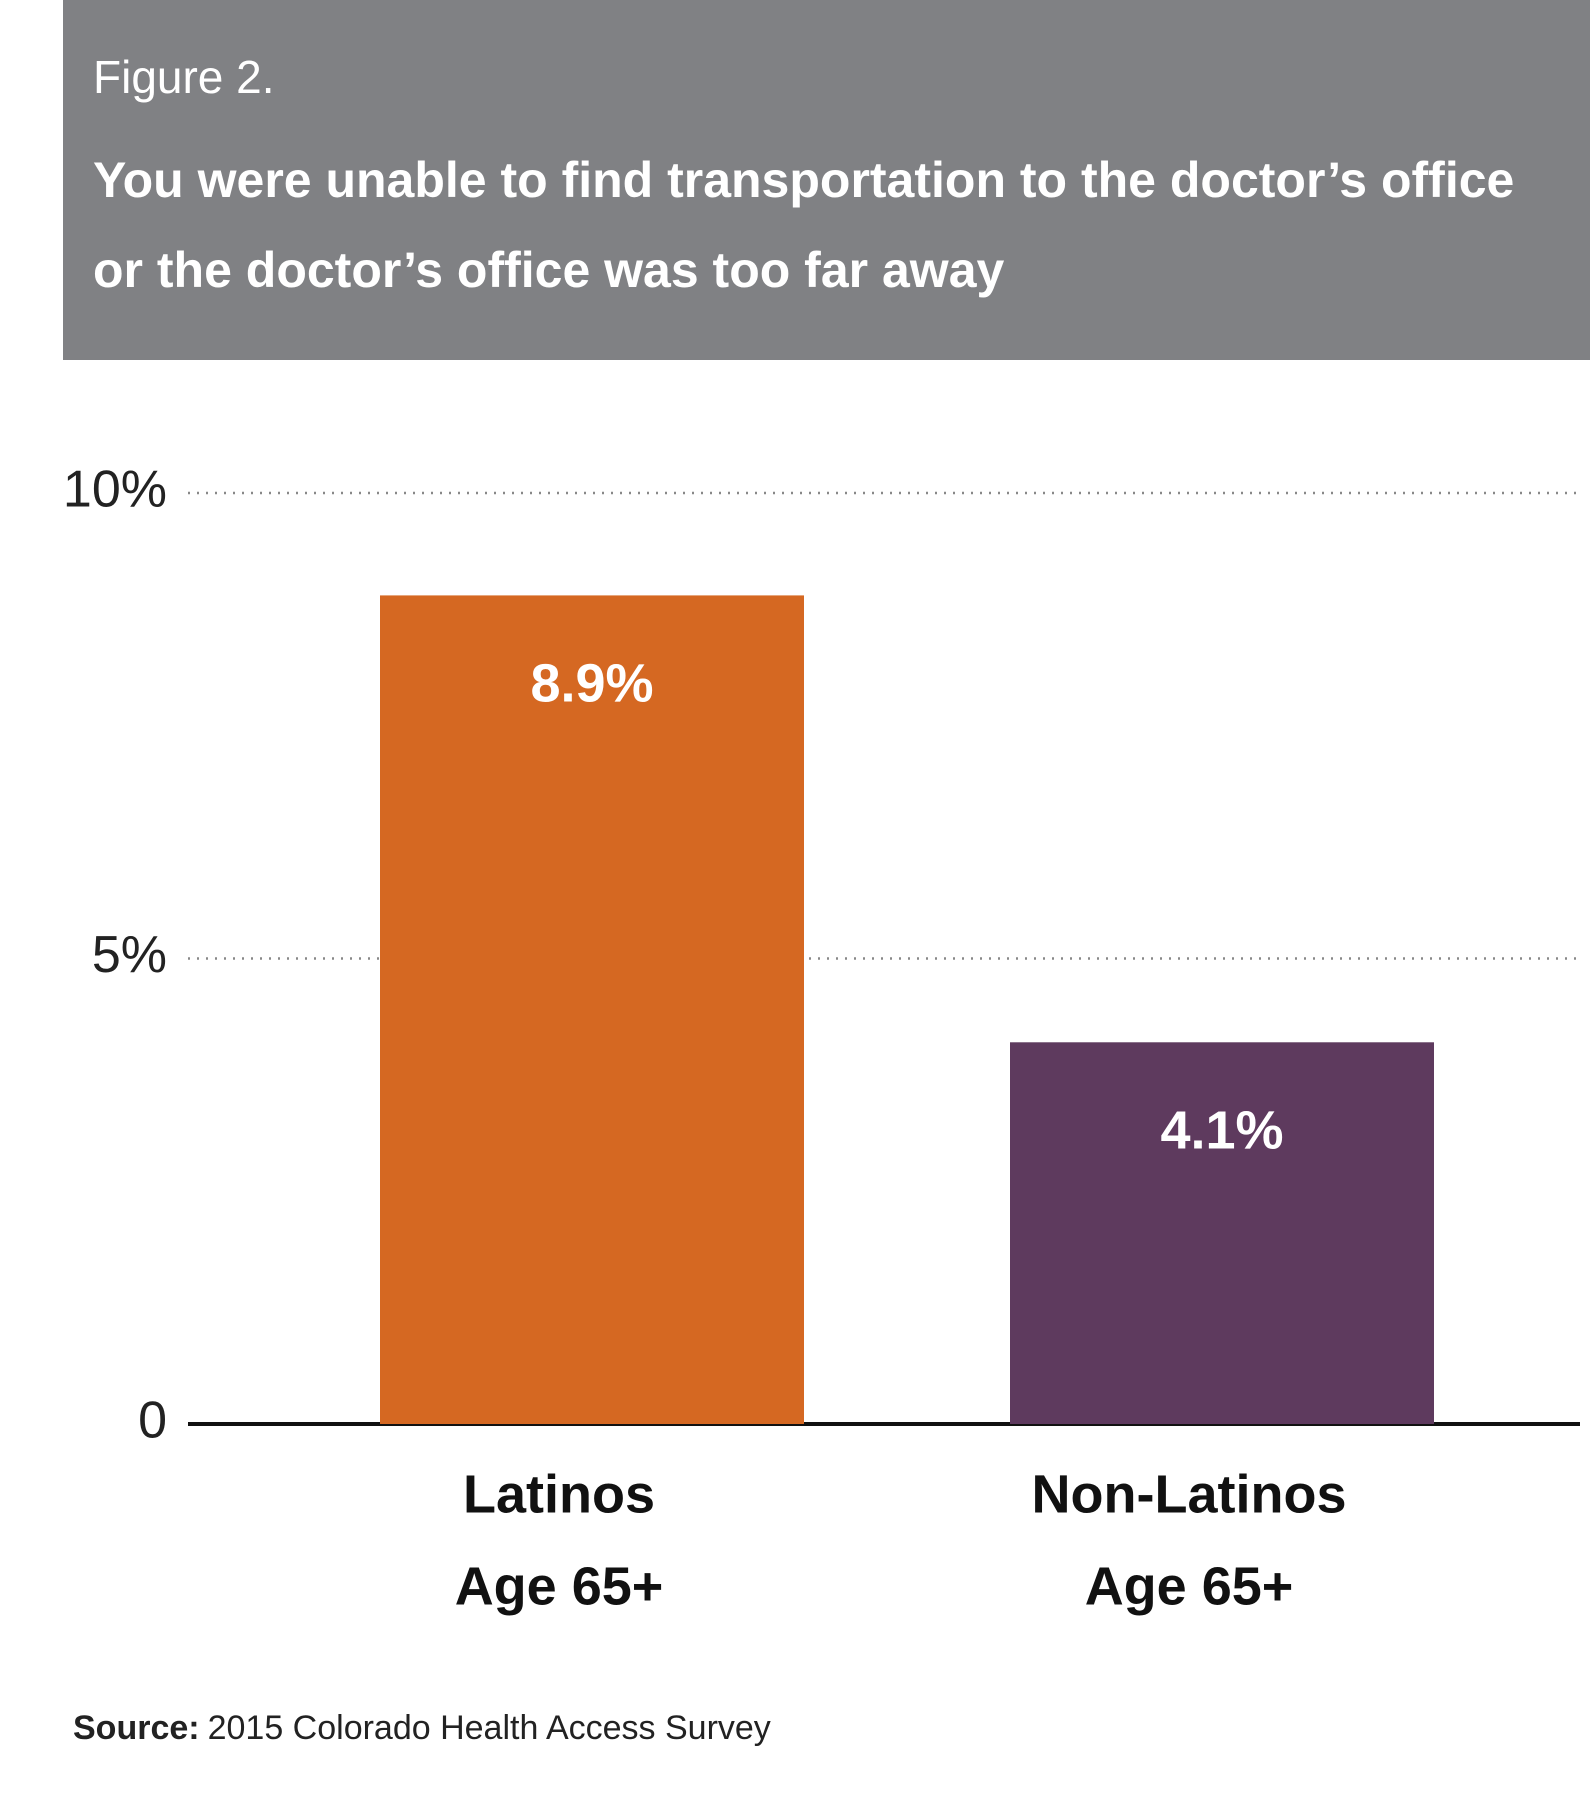 The image size is (1590, 1815). What do you see at coordinates (548, 270) in the screenshot?
I see `chart-title: or the doctor’s office was too far away` at bounding box center [548, 270].